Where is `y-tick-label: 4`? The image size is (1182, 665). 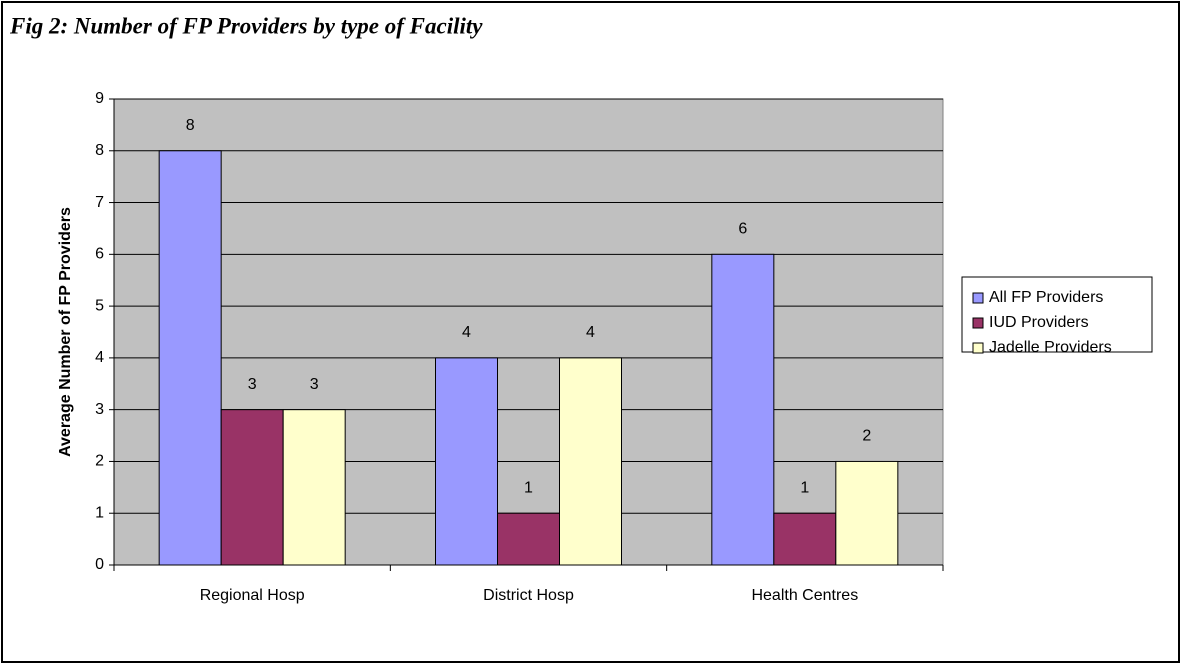 y-tick-label: 4 is located at coordinates (99, 357).